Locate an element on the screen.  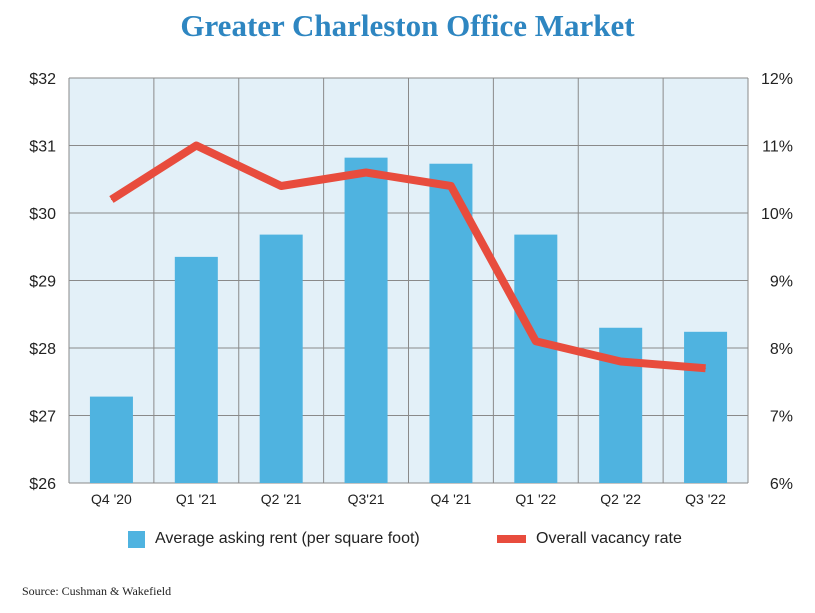
y-axis-right: 6% 7% 8% 9% 10% 11% 12% is located at coordinates (777, 282).